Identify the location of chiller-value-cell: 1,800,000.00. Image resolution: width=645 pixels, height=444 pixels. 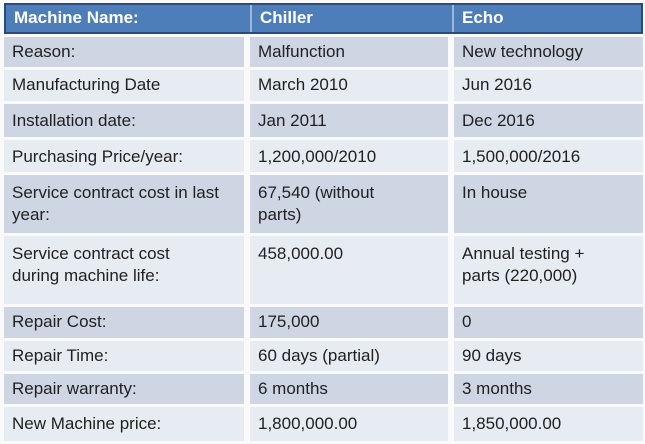
(349, 424).